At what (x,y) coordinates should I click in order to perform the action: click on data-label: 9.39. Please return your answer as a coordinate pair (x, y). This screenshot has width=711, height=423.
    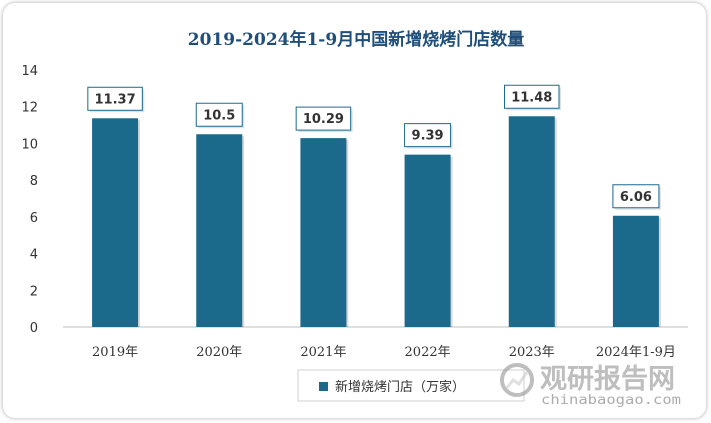
    Looking at the image, I should click on (428, 136).